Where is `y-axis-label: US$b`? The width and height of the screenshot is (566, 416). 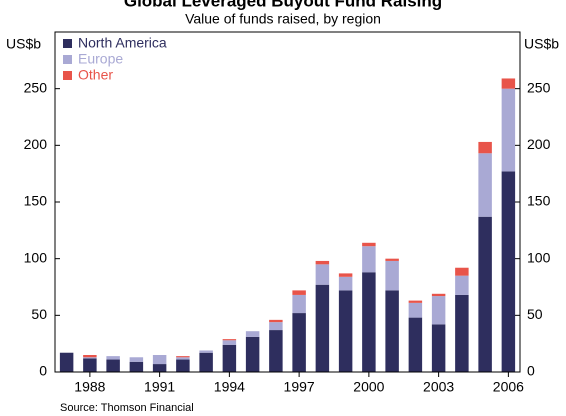 y-axis-label: US$b is located at coordinates (23, 44).